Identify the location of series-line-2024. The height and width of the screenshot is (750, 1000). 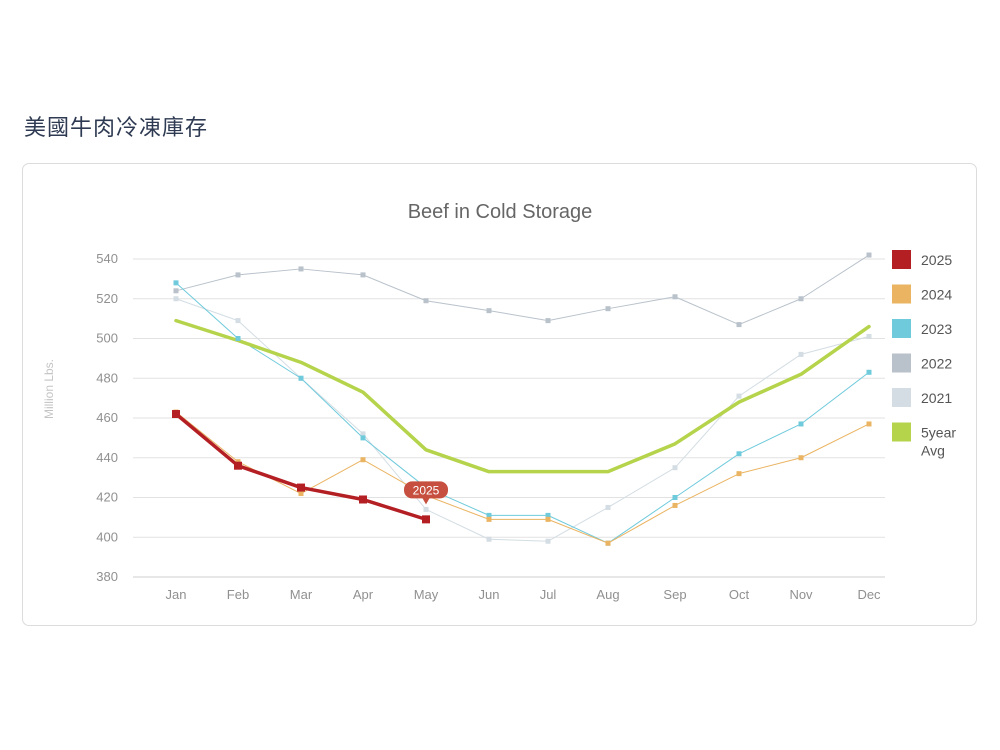
(522, 477).